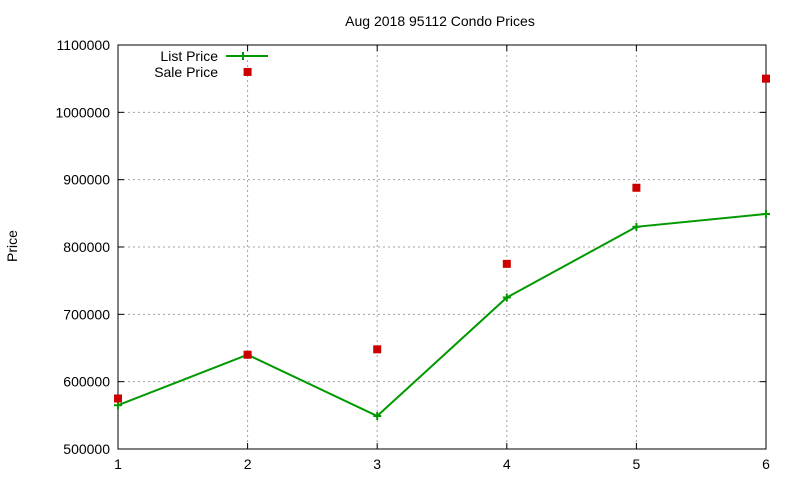 Image resolution: width=800 pixels, height=485 pixels. What do you see at coordinates (86, 180) in the screenshot?
I see `y-tick-label: 900000` at bounding box center [86, 180].